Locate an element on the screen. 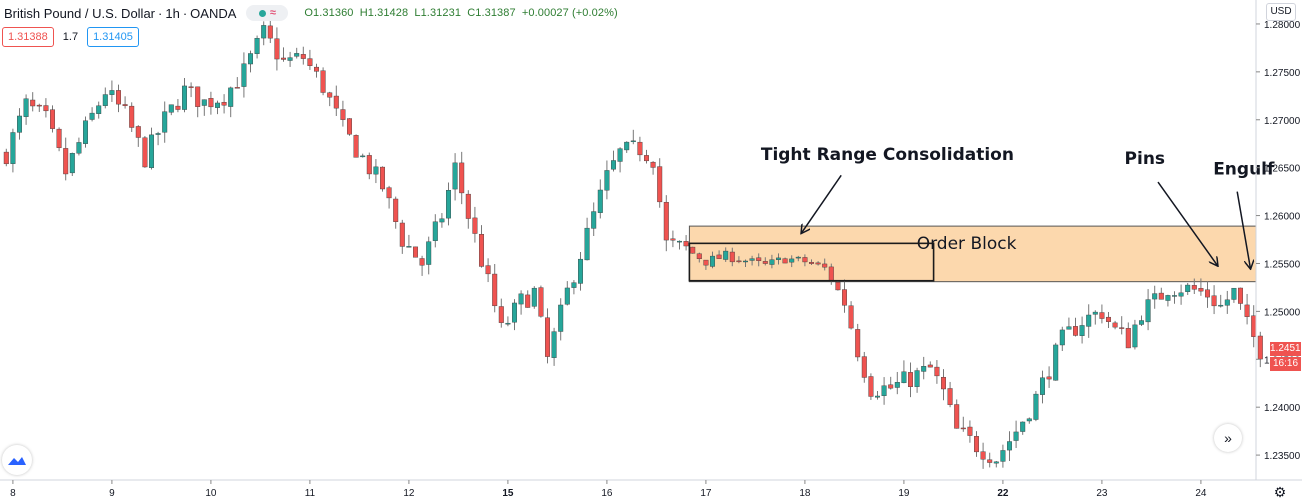 Image resolution: width=1302 pixels, height=504 pixels. countdown-label: 16:16 is located at coordinates (1285, 364).